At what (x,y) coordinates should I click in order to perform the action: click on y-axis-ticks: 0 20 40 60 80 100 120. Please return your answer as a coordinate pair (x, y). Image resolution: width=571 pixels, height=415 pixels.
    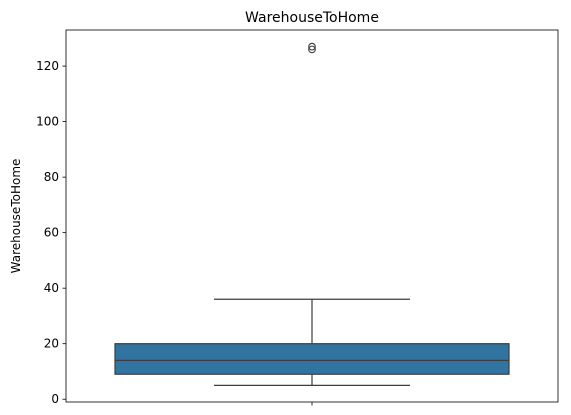
    Looking at the image, I should click on (51, 232).